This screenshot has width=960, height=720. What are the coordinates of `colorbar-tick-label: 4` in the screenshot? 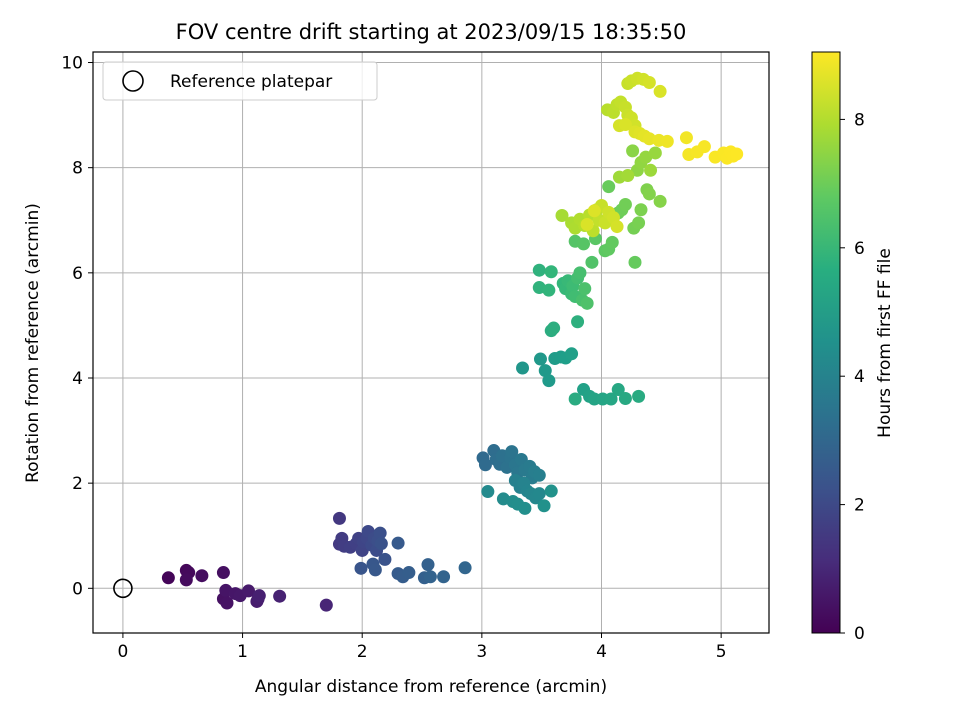 It's located at (859, 377).